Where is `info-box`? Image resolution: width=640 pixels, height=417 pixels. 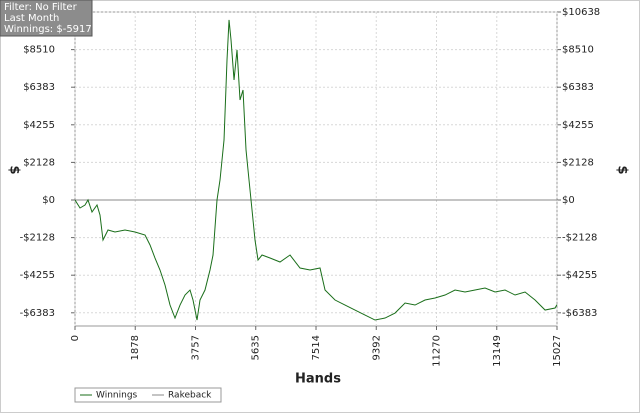 info-box is located at coordinates (46, 18).